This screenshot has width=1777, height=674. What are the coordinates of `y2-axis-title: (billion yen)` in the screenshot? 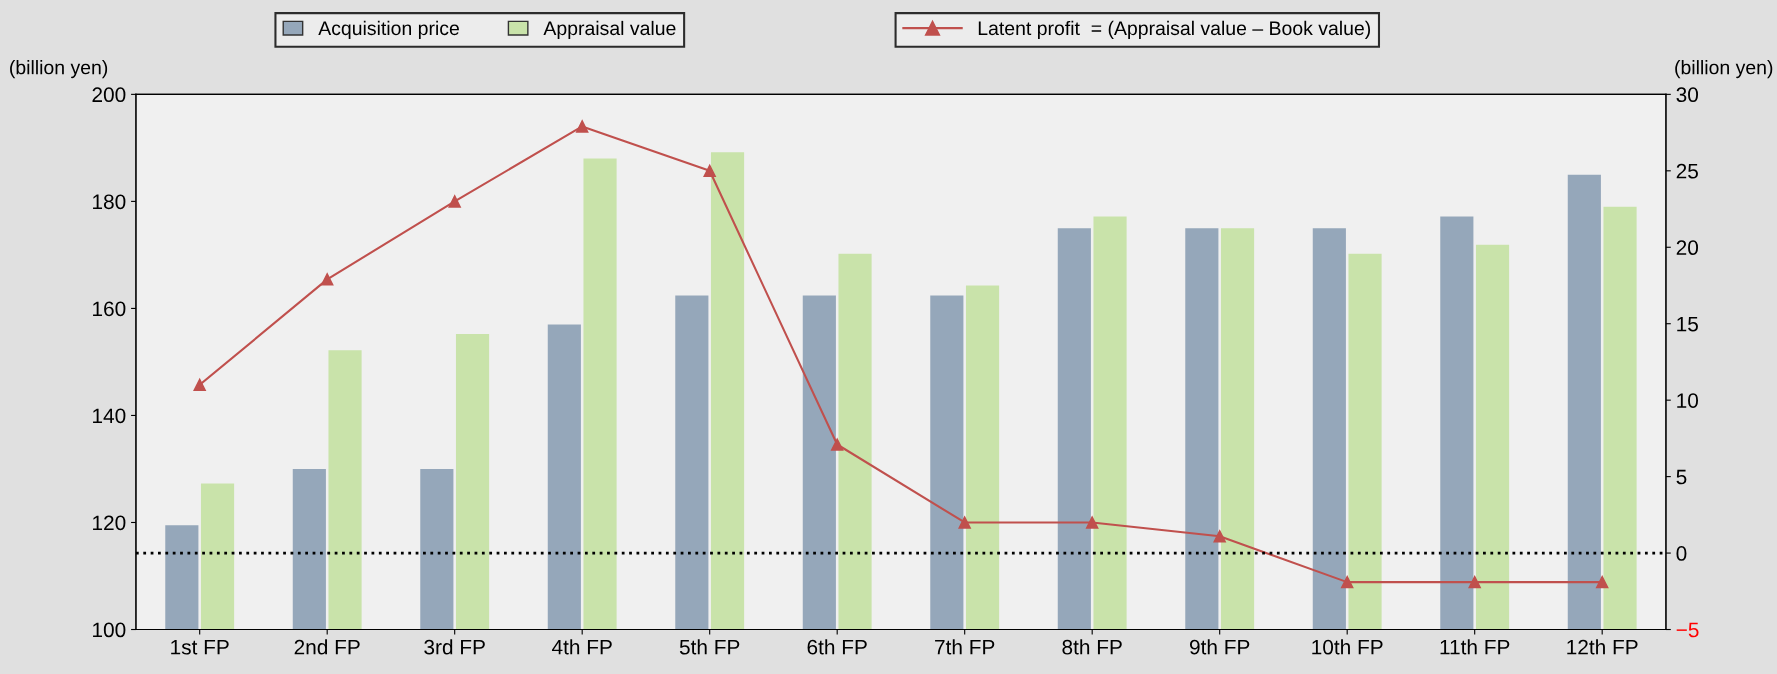 It's located at (1724, 69).